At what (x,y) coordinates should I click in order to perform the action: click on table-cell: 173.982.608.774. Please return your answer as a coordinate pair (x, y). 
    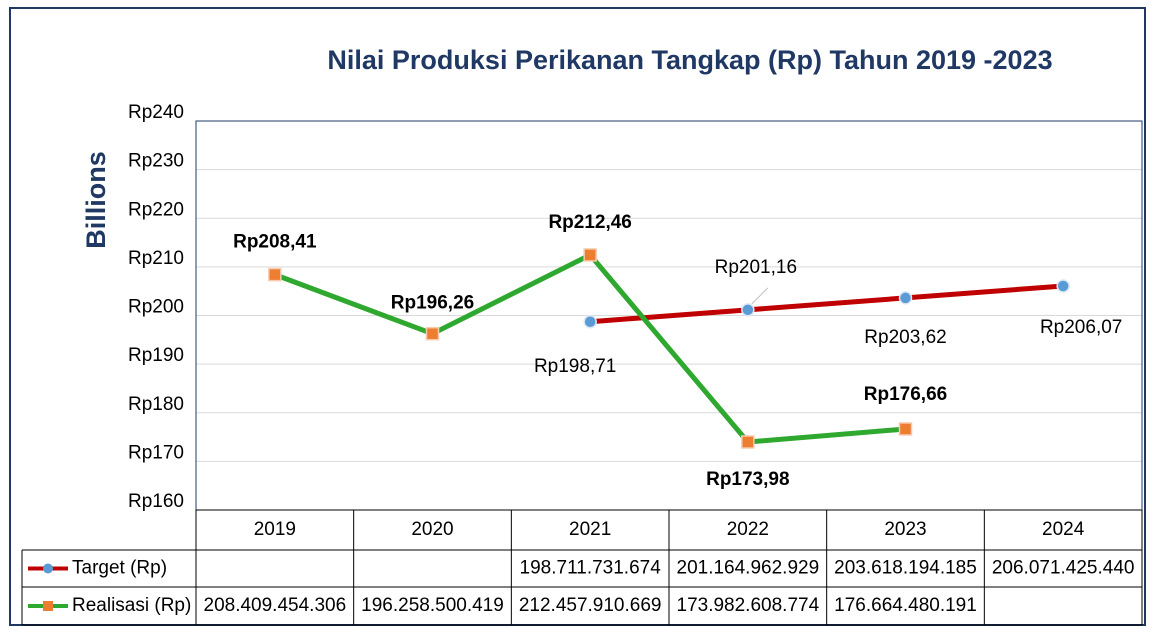
    Looking at the image, I should click on (748, 605).